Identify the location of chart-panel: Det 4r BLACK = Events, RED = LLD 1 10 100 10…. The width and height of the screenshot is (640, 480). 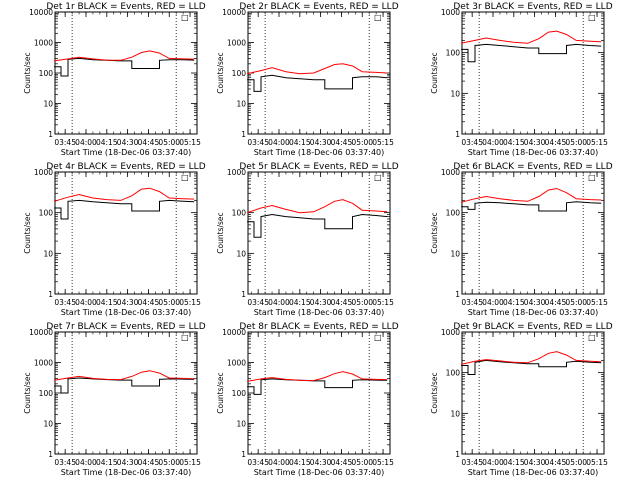
(114, 239).